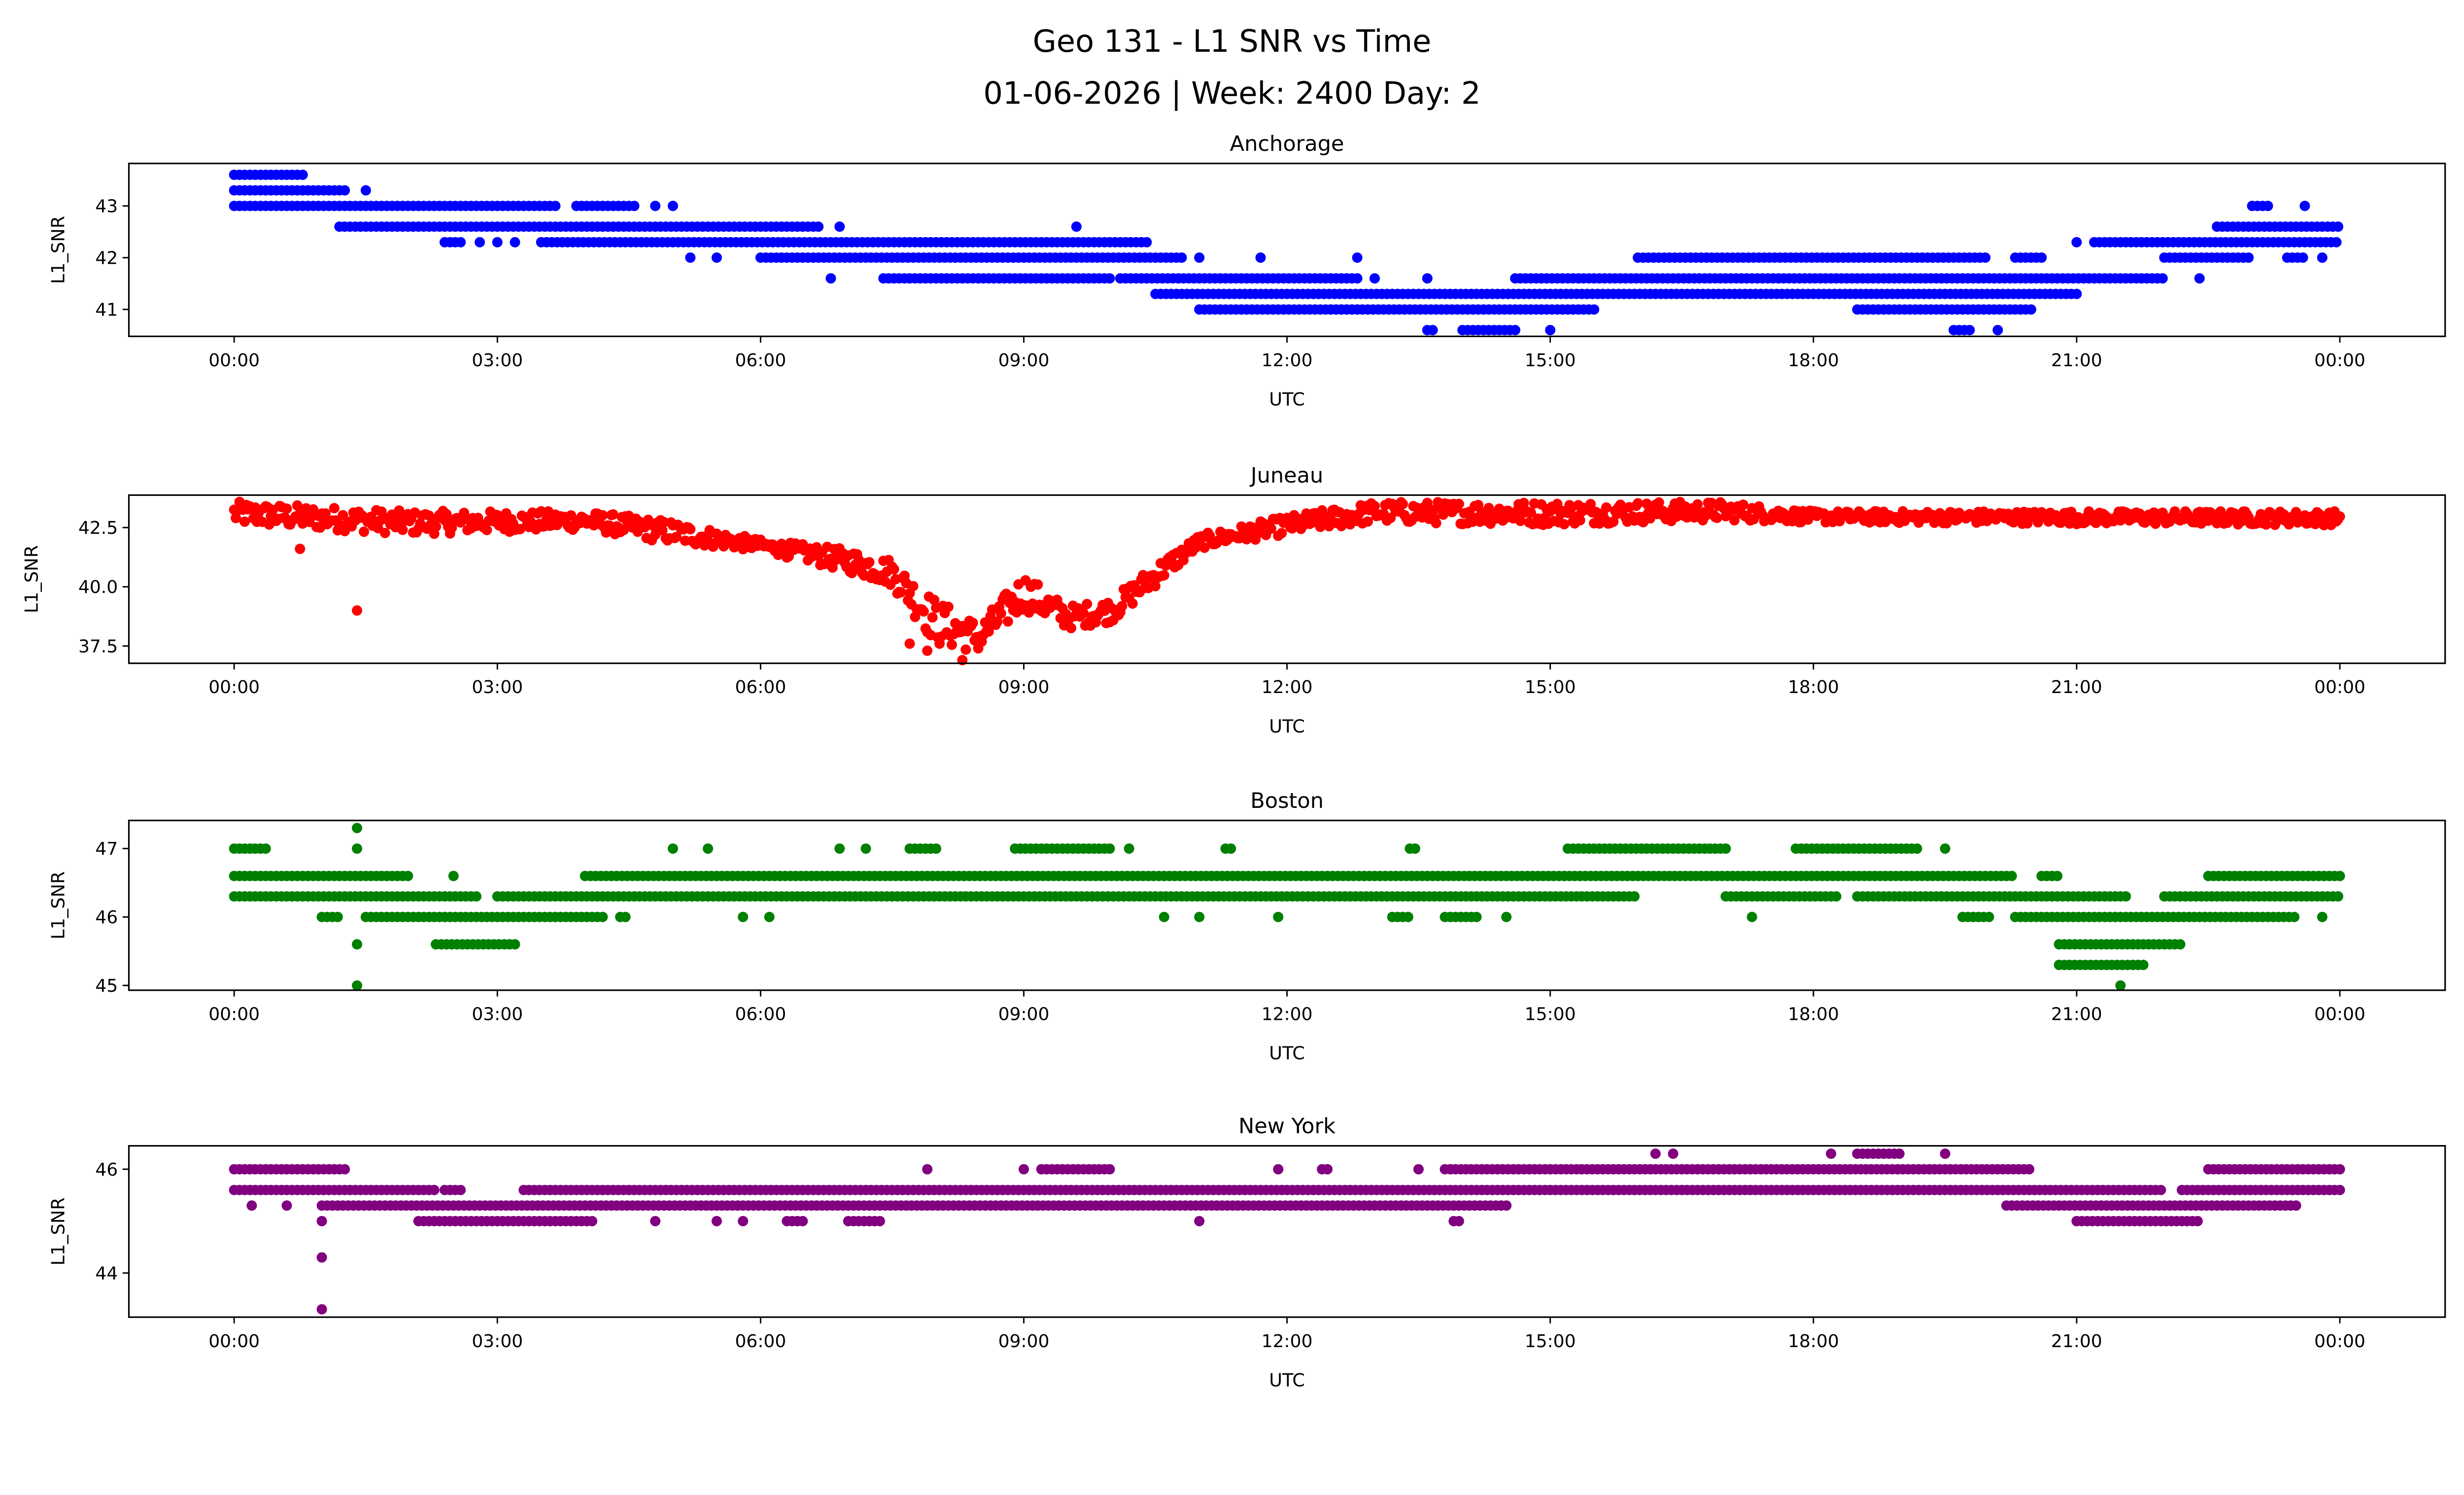  What do you see at coordinates (2076, 1015) in the screenshot?
I see `x-tick-label: 21:00` at bounding box center [2076, 1015].